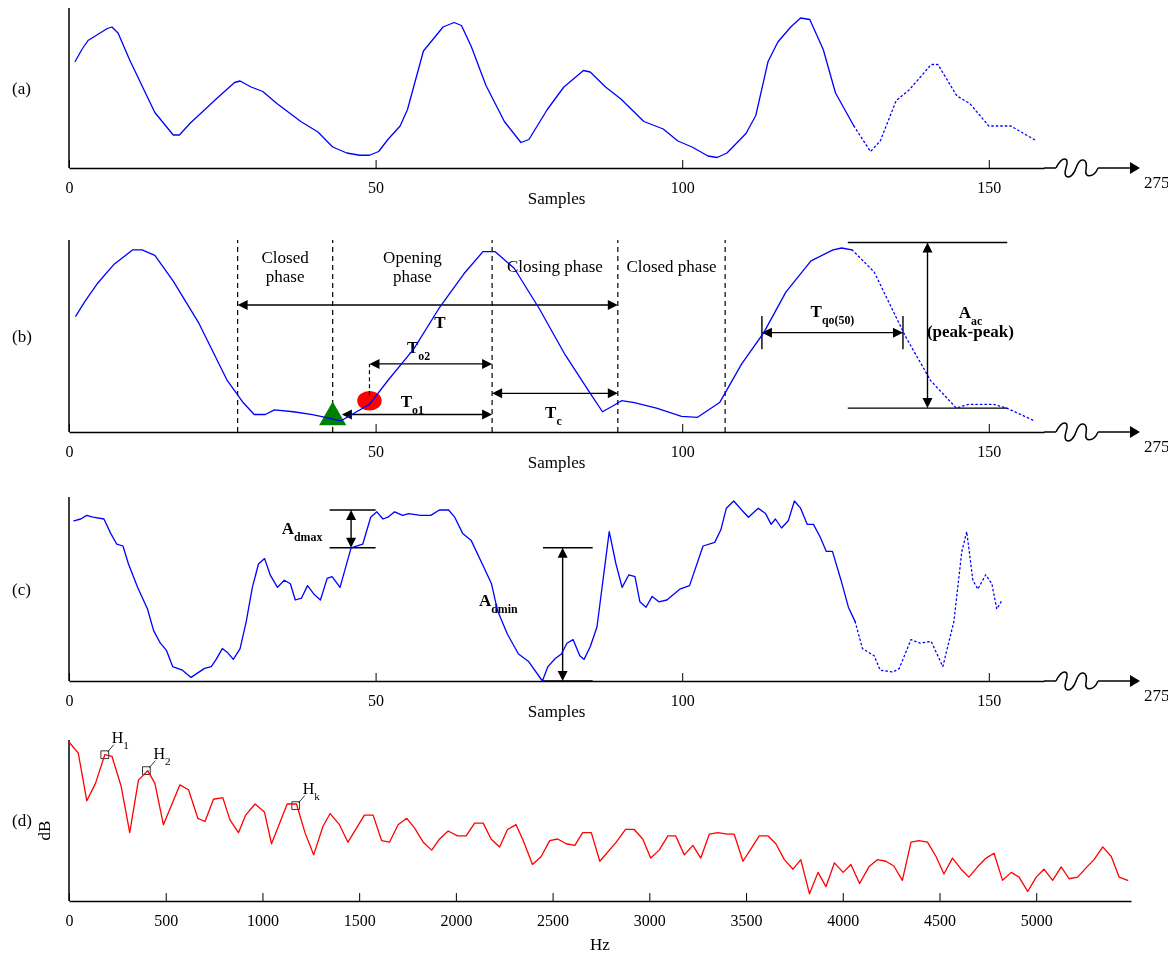  What do you see at coordinates (939, 921) in the screenshot?
I see `x-tick-label: 4500` at bounding box center [939, 921].